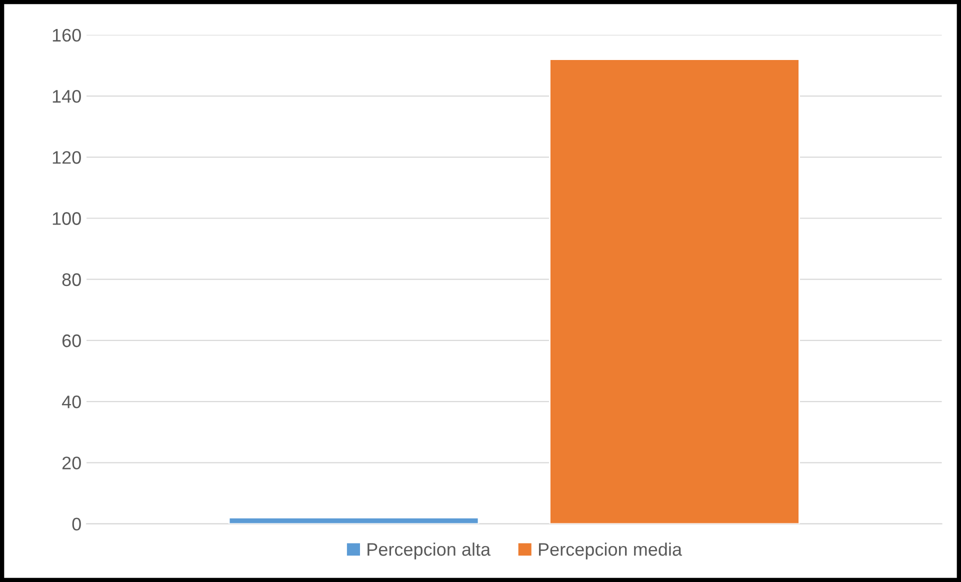 The image size is (961, 582). I want to click on y-tick-label: 80, so click(71, 279).